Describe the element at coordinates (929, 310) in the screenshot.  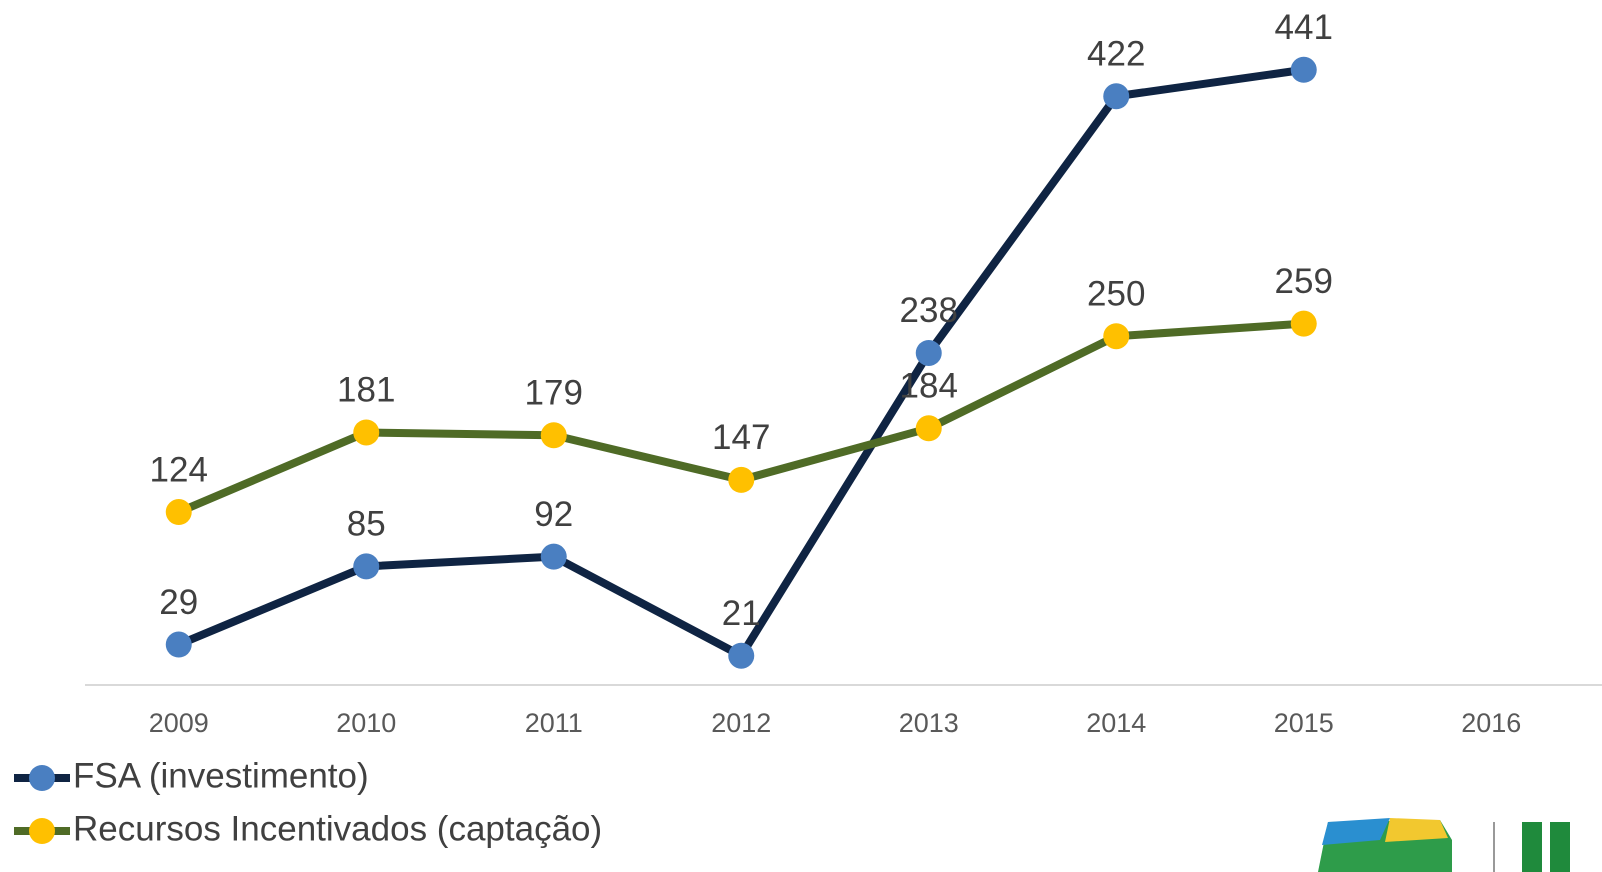
I see `data-label: 238` at that location.